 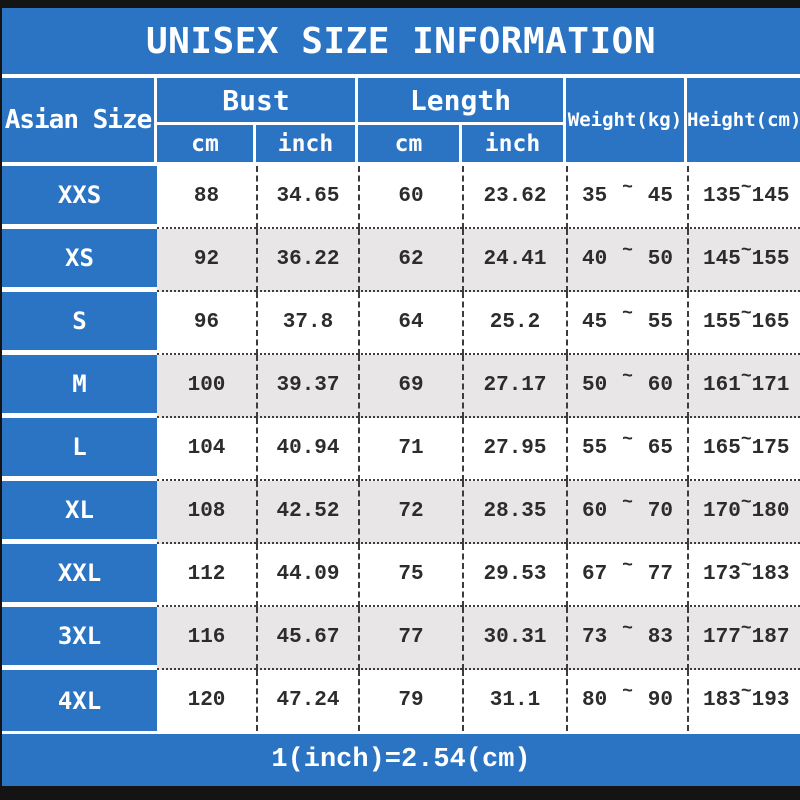 What do you see at coordinates (206, 512) in the screenshot?
I see `bust-cm-cell: 108` at bounding box center [206, 512].